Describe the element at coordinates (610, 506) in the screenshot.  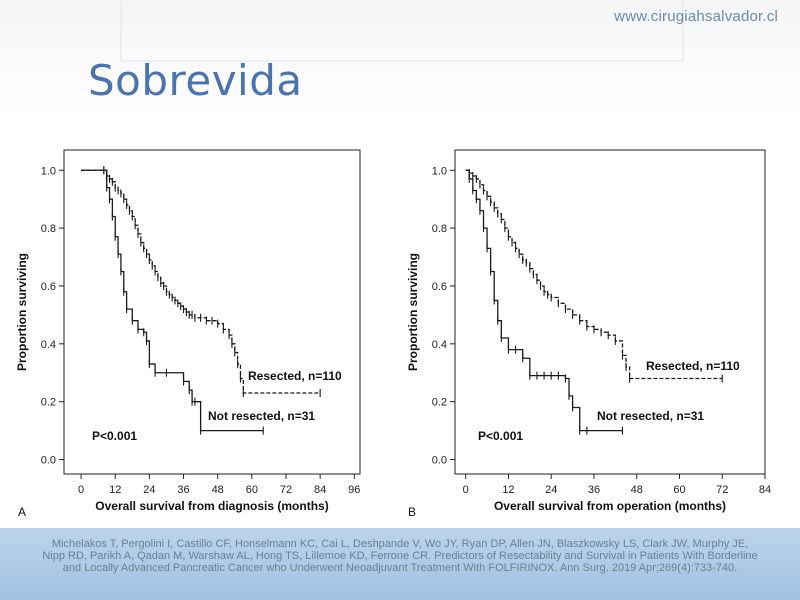
I see `x-axis-label: Overall survival from operation (months)` at that location.